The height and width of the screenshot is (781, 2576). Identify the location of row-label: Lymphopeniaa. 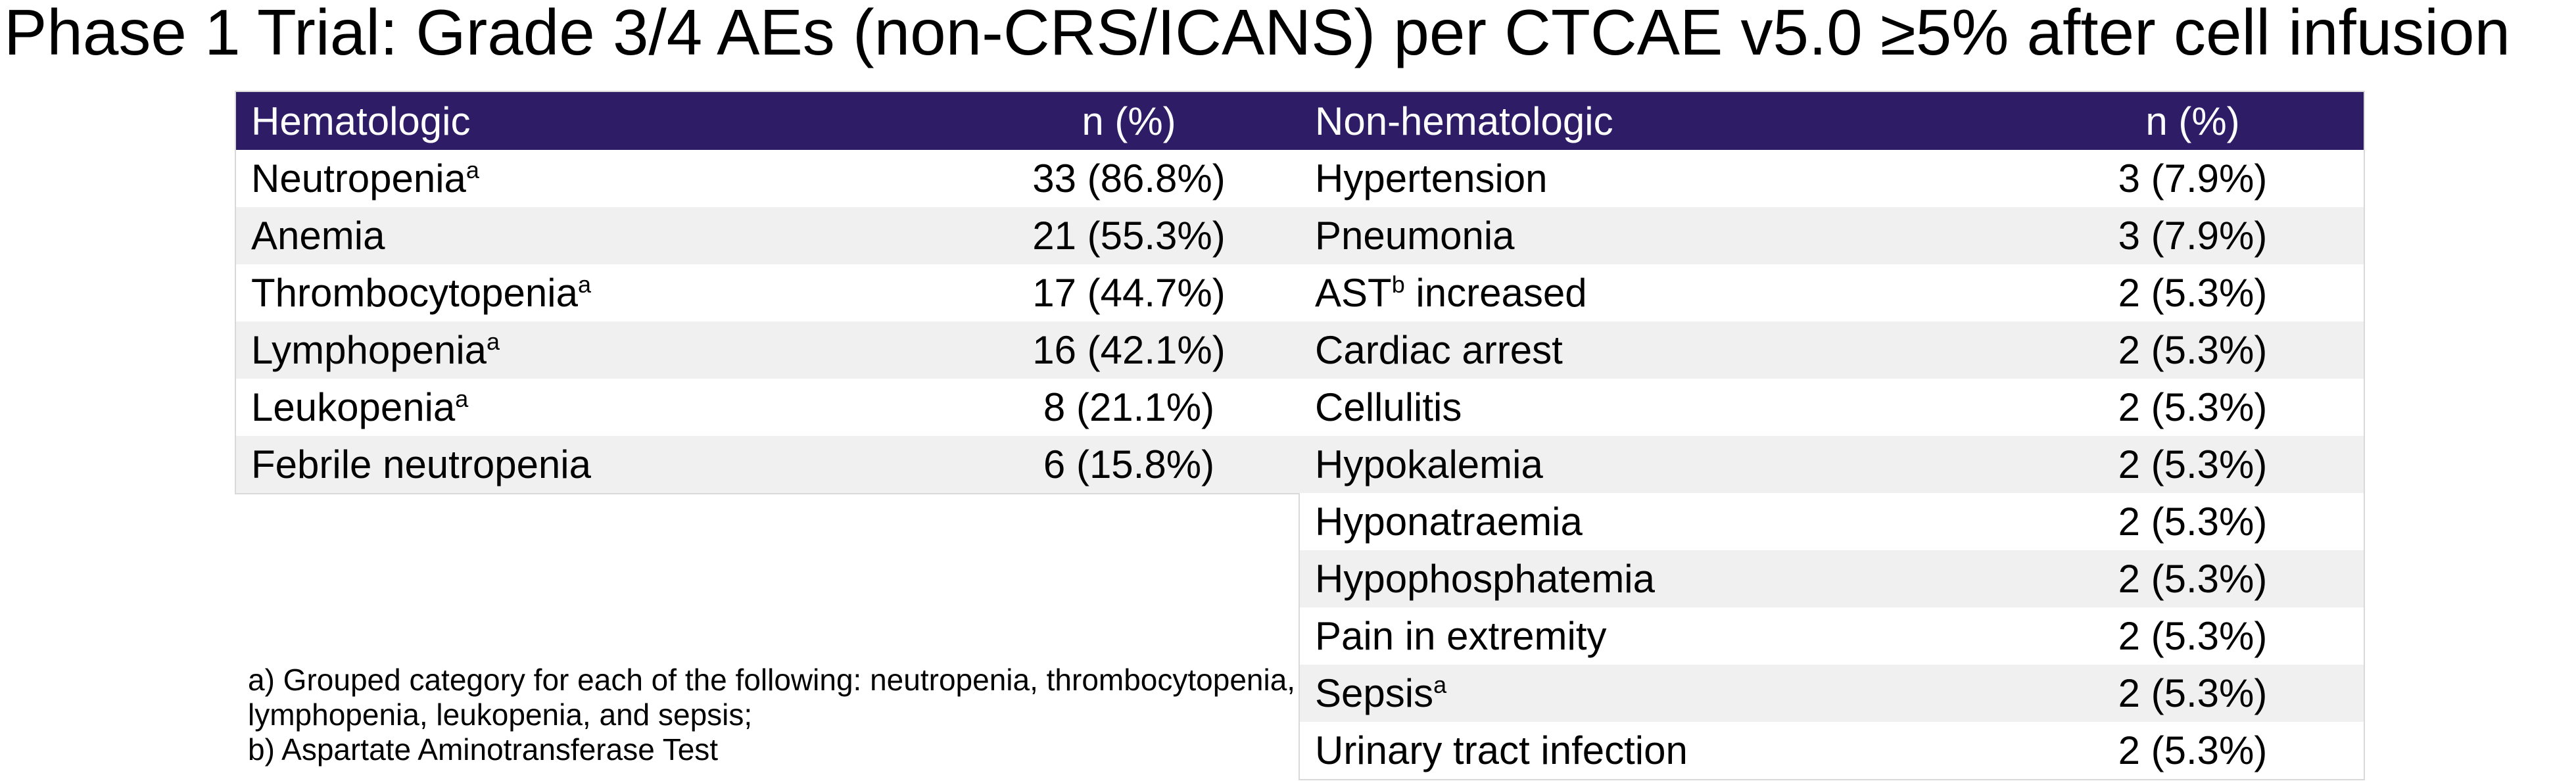
(597, 350).